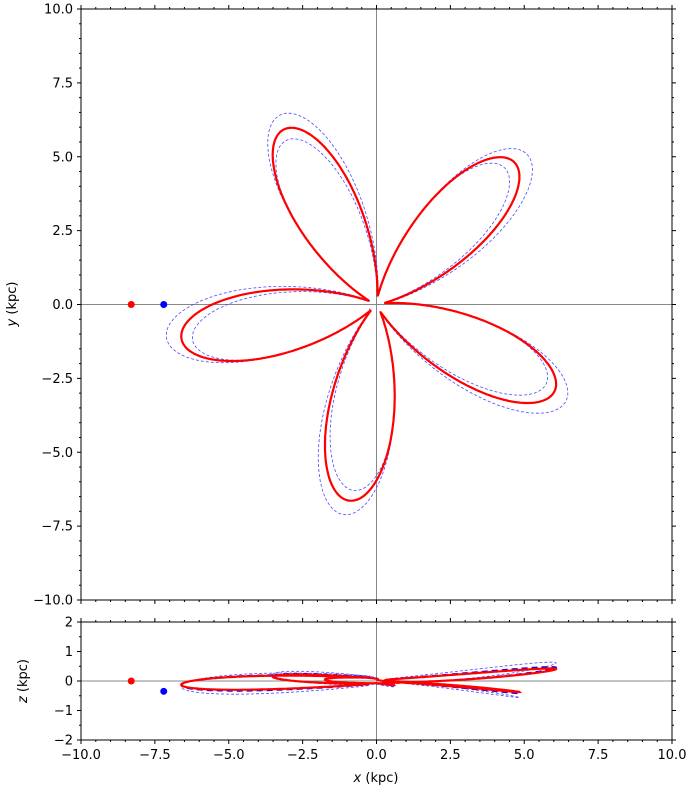 This screenshot has width=692, height=796. I want to click on y-tick-label: 2, so click(69, 623).